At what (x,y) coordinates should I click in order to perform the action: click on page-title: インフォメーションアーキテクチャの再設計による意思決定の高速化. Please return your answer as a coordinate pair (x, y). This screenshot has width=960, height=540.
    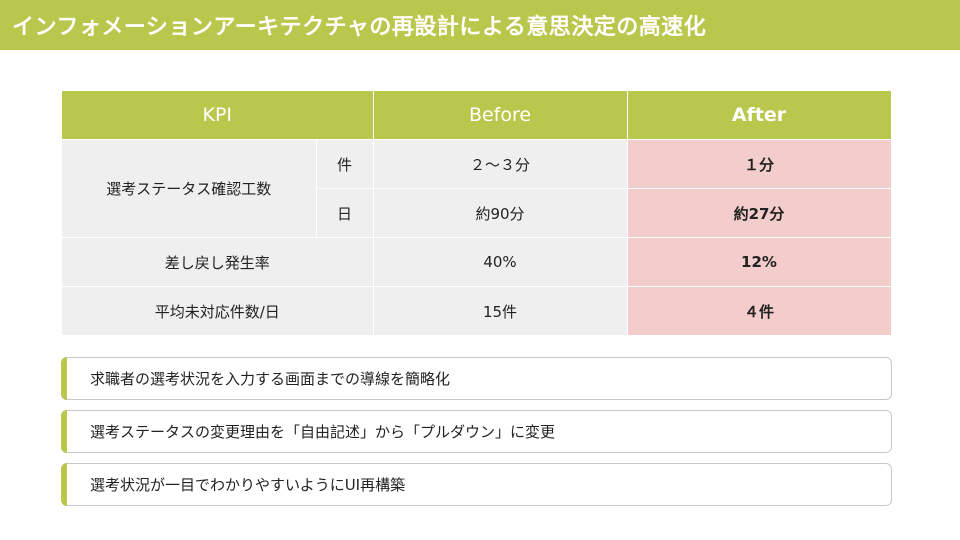
    Looking at the image, I should click on (359, 27).